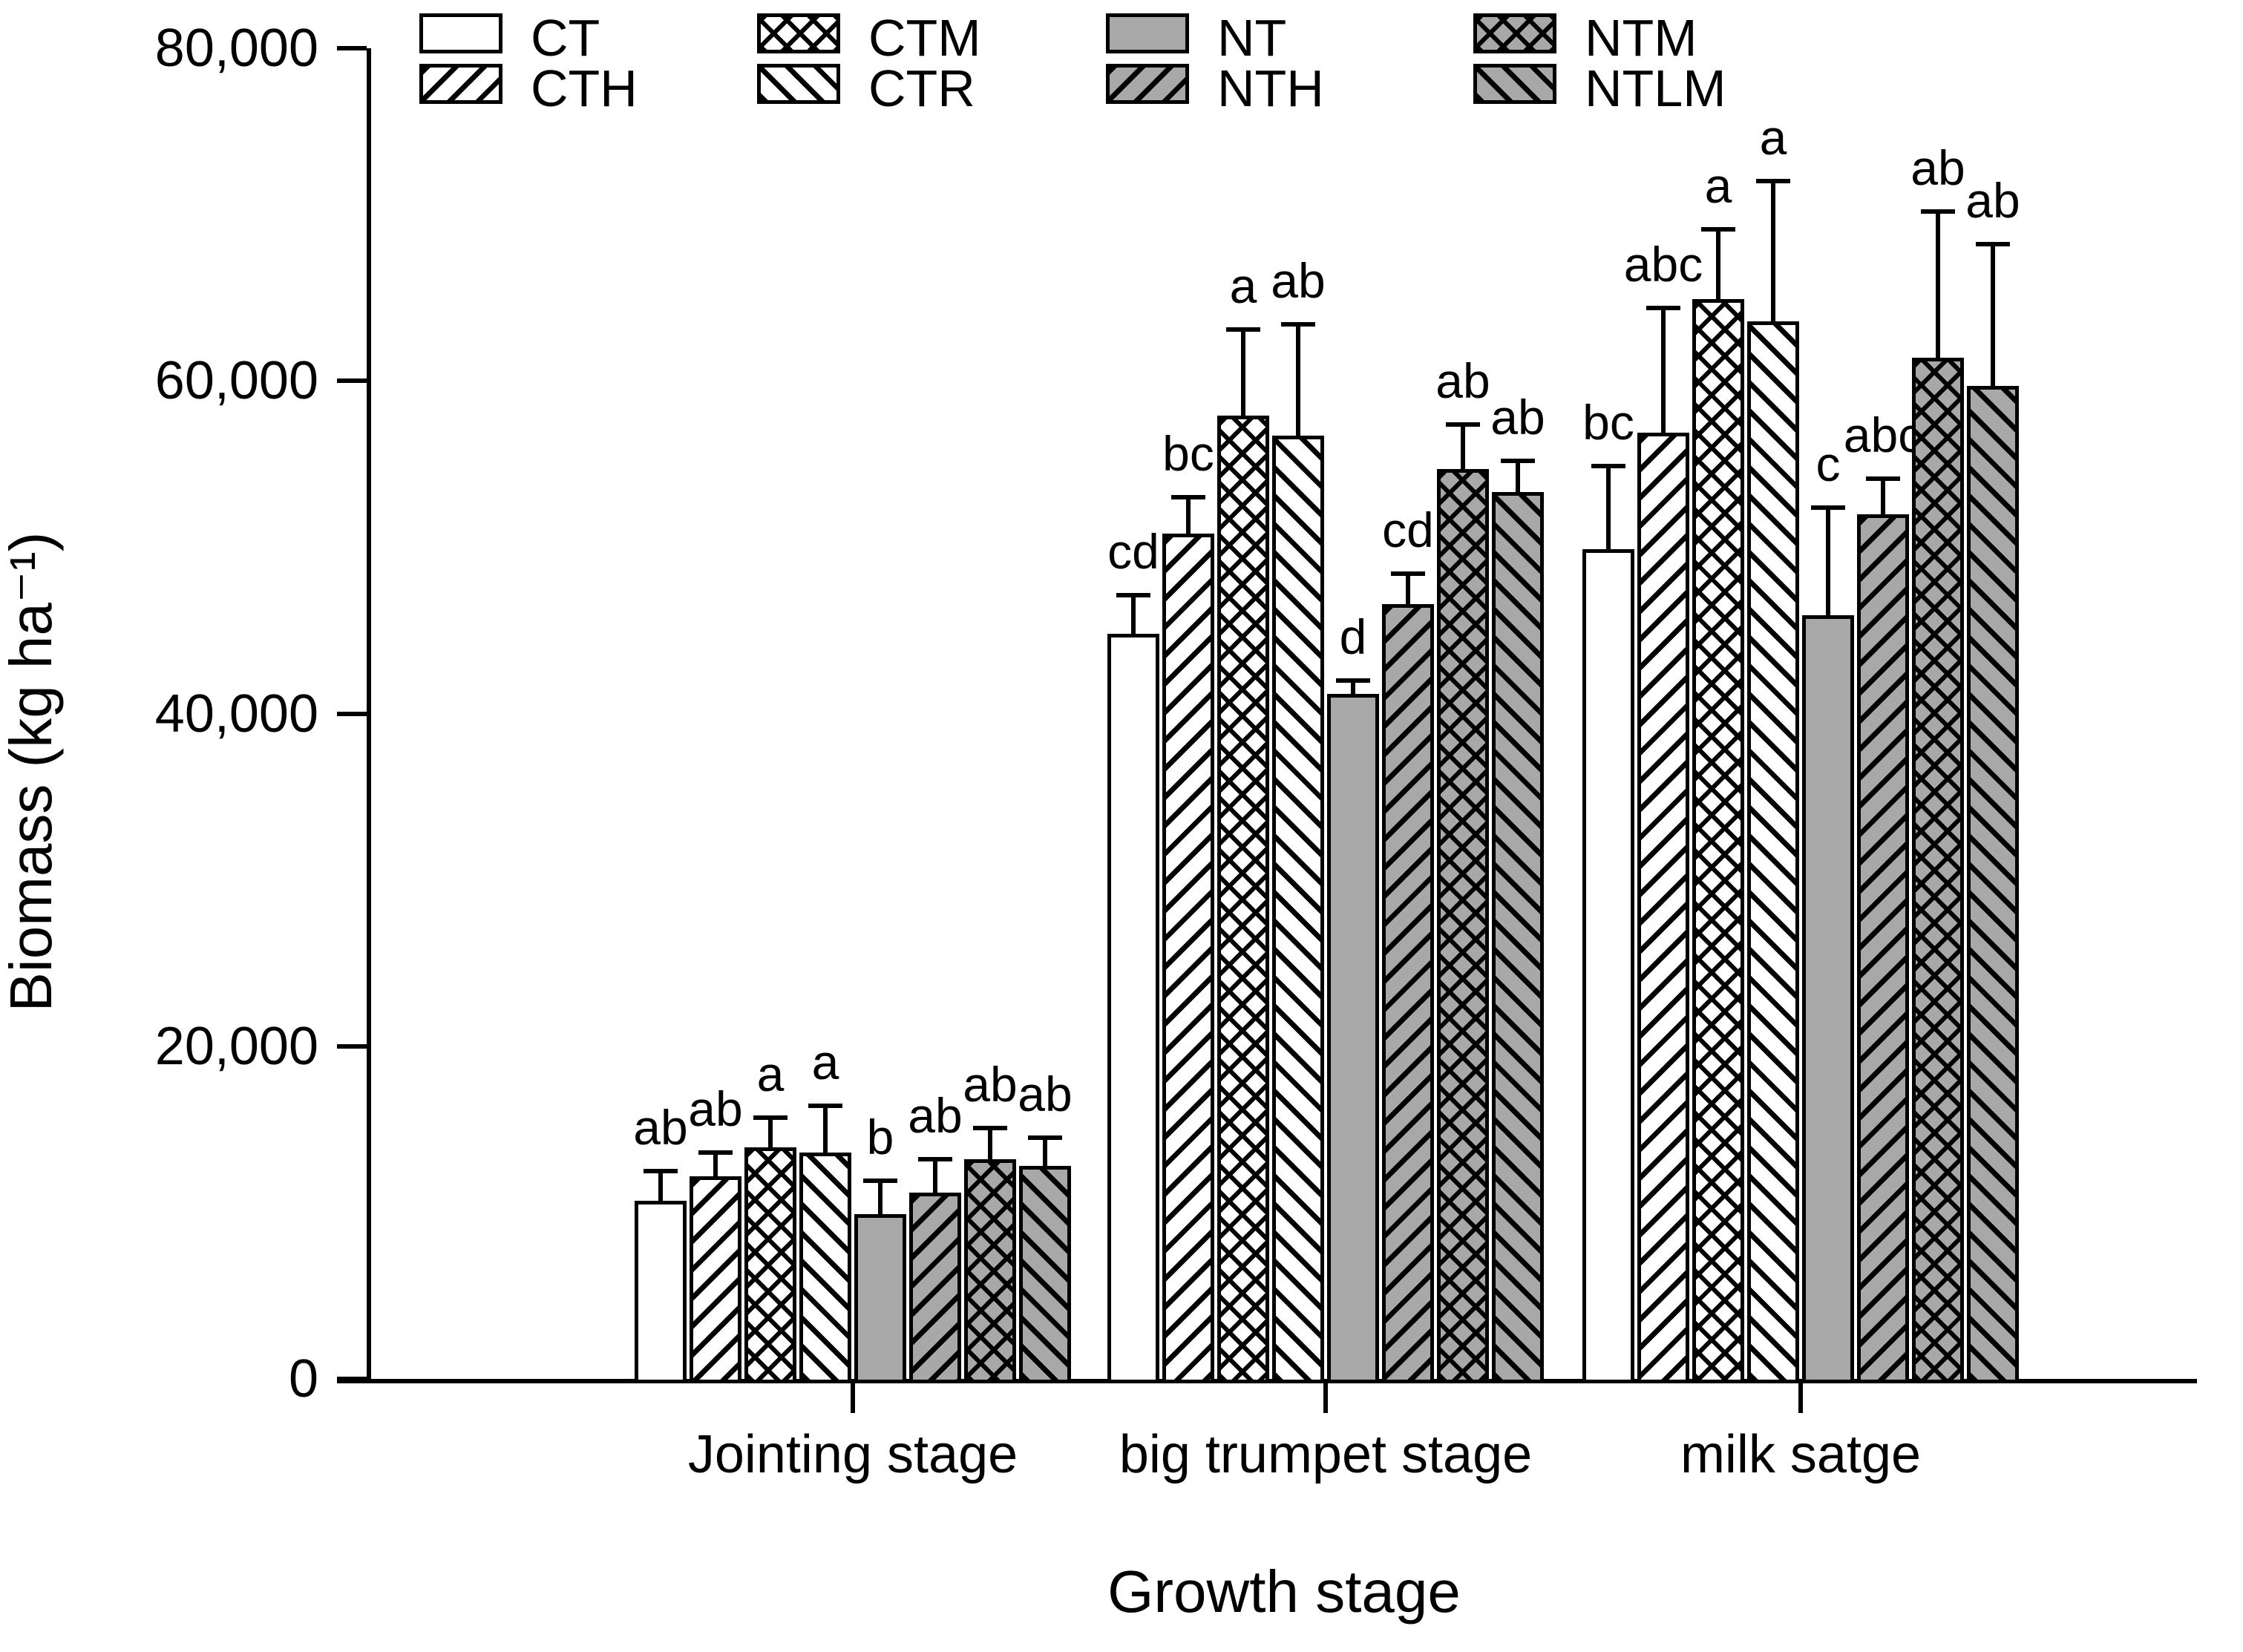 This screenshot has width=2243, height=1652. I want to click on legend-swatch-CTM, so click(798, 33).